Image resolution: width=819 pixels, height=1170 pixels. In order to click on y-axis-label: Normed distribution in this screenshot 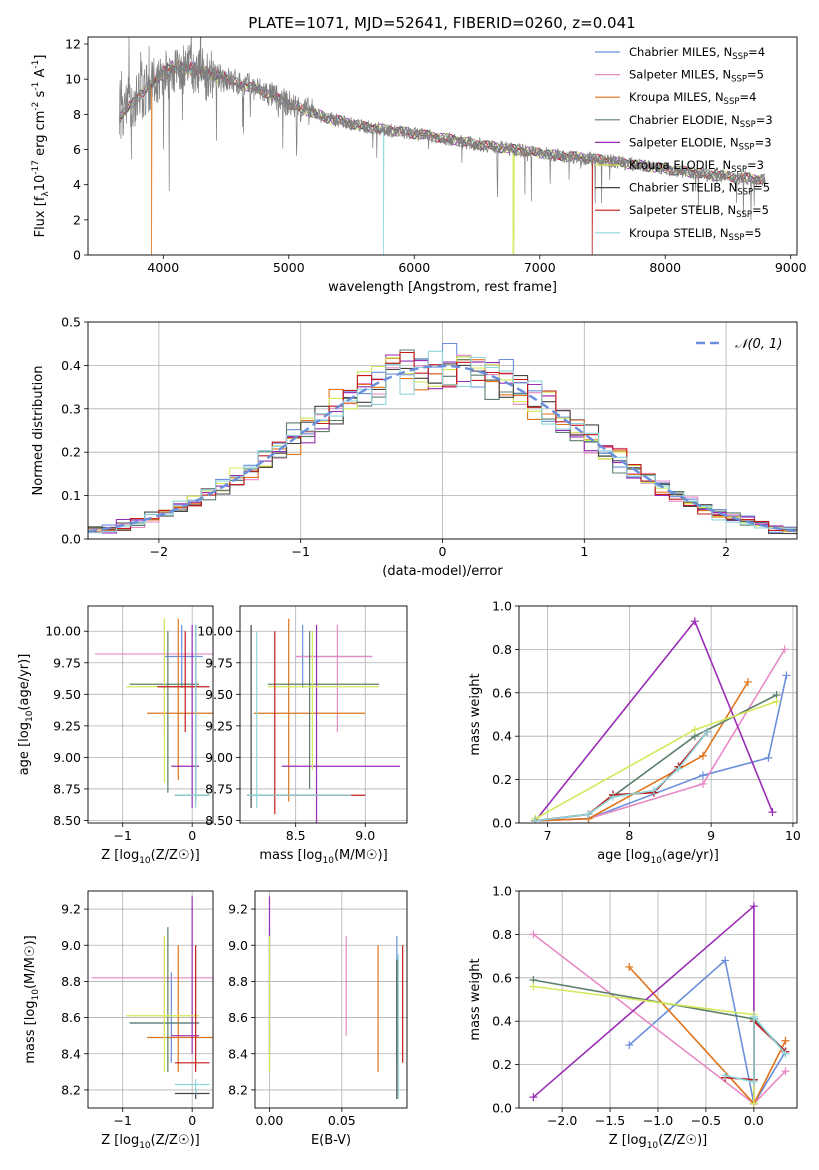, I will do `click(38, 431)`.